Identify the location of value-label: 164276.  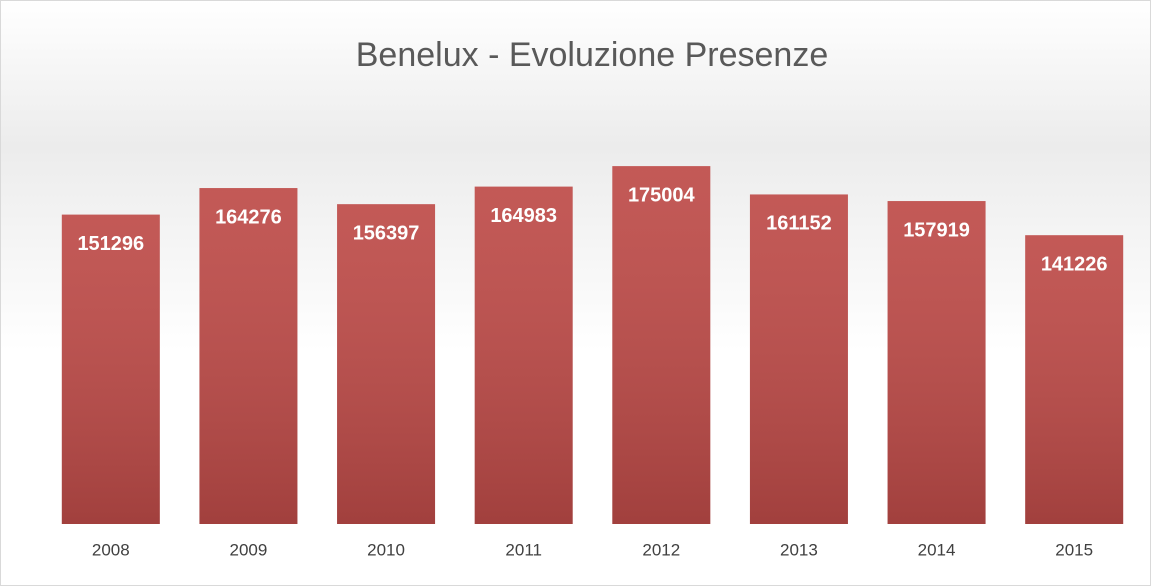
(248, 217).